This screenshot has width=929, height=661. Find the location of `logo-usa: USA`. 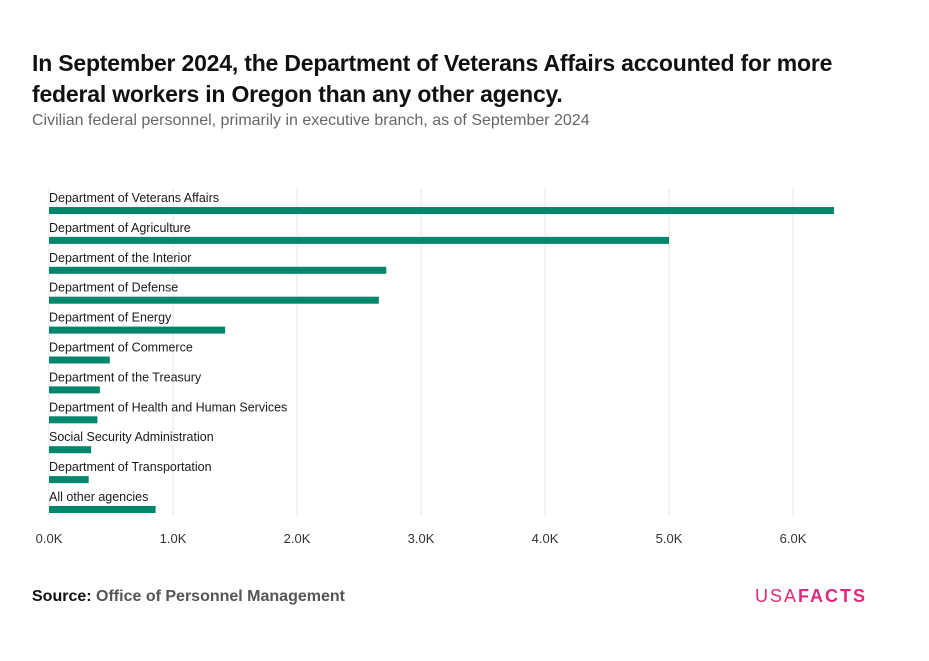

logo-usa: USA is located at coordinates (777, 596).